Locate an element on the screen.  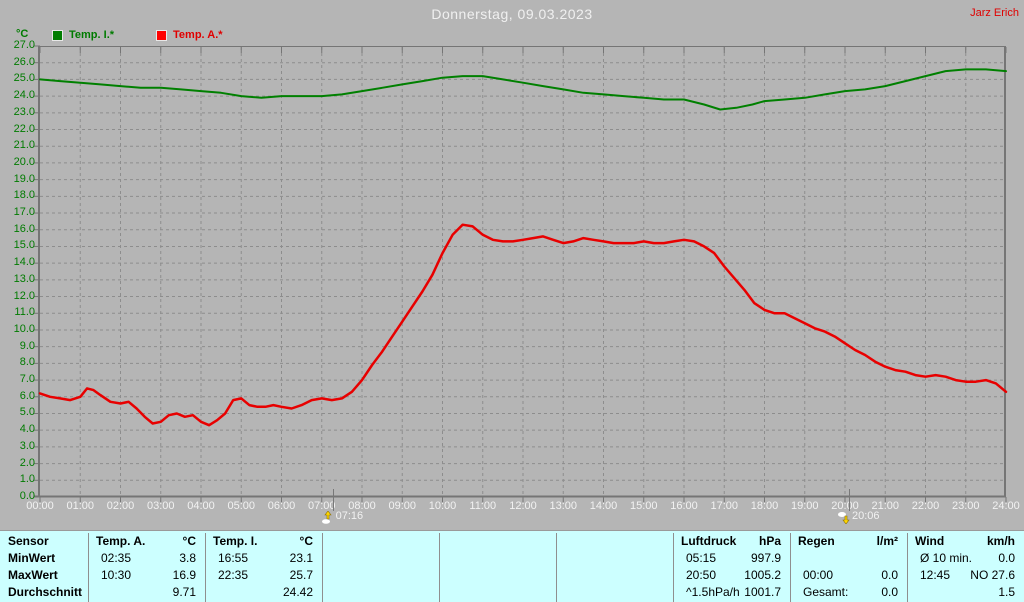
y-tick-label: 23.0 is located at coordinates (24, 111).